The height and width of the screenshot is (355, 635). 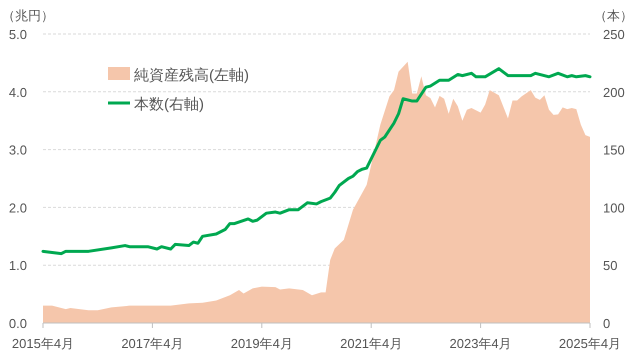 What do you see at coordinates (614, 34) in the screenshot?
I see `y2tick: 250` at bounding box center [614, 34].